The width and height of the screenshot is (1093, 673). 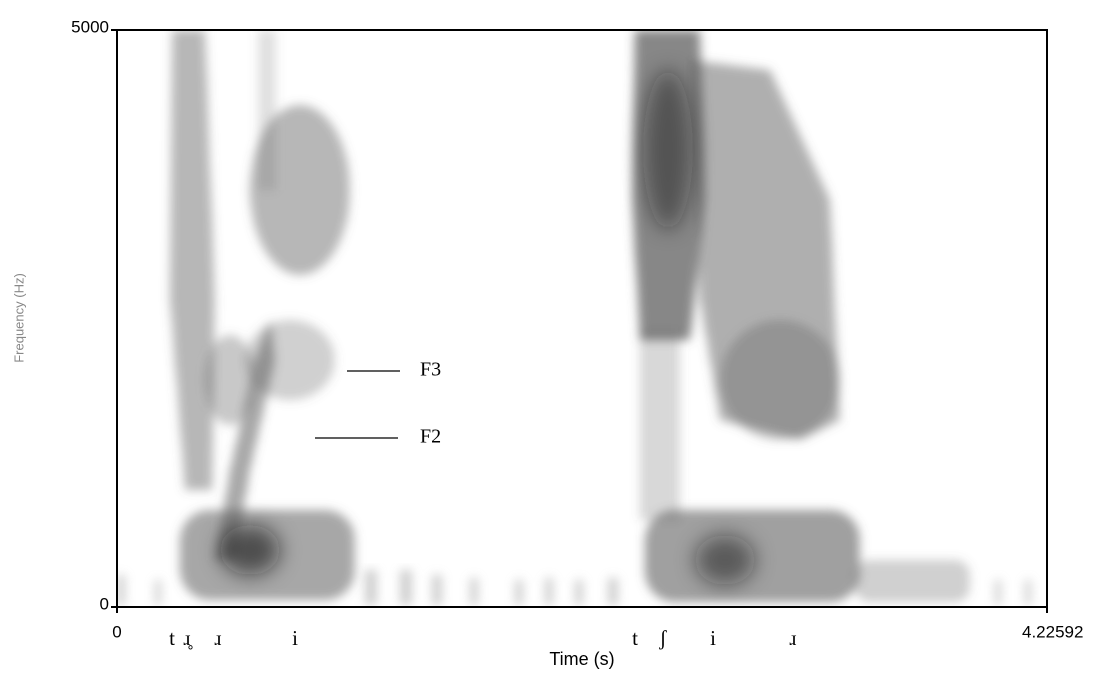 What do you see at coordinates (189, 638) in the screenshot?
I see `segment-label: ɹ̥` at bounding box center [189, 638].